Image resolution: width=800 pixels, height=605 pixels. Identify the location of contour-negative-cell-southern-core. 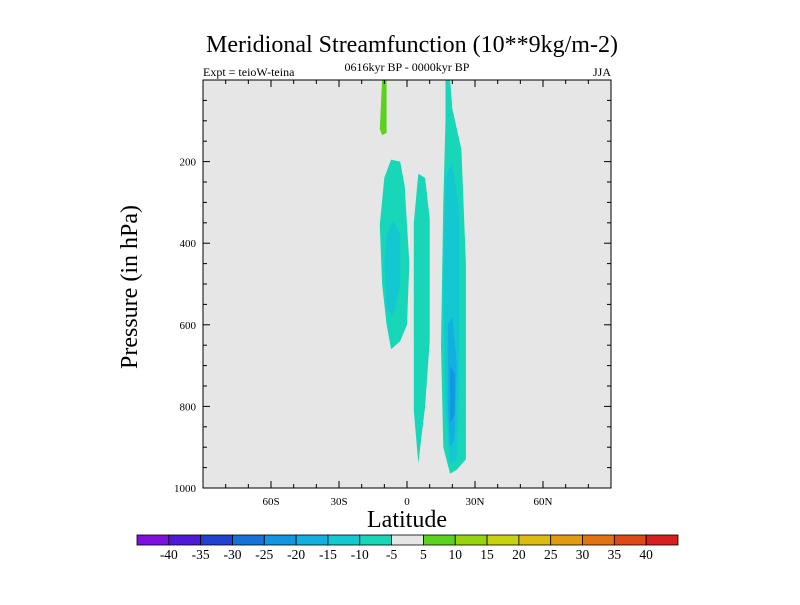
(392, 268).